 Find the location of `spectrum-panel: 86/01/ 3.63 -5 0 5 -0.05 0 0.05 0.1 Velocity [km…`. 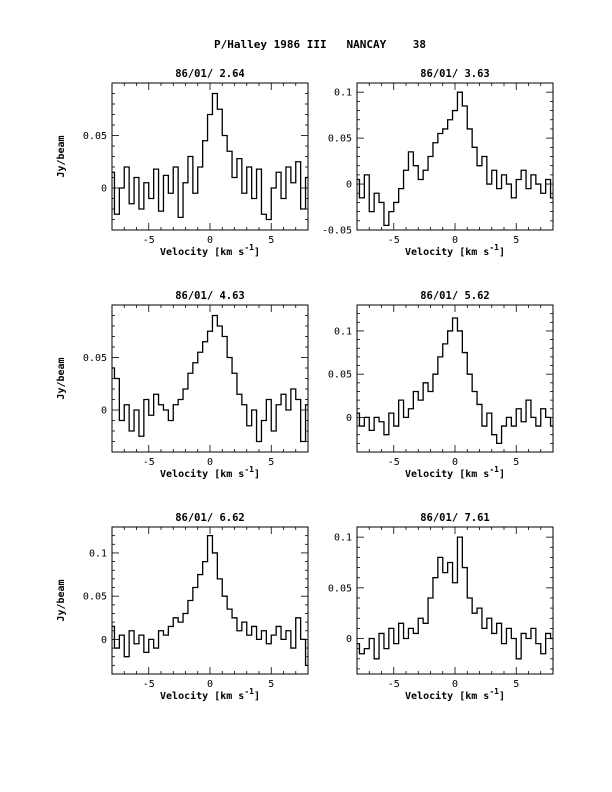

spectrum-panel: 86/01/ 3.63 -5 0 5 -0.05 0 0.05 0.1 Velocity [km… is located at coordinates (438, 163).